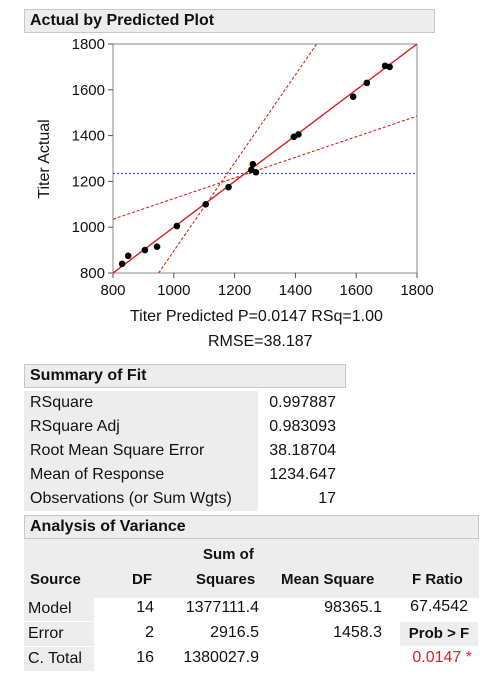  Describe the element at coordinates (142, 579) in the screenshot. I see `header-df: DF` at that location.